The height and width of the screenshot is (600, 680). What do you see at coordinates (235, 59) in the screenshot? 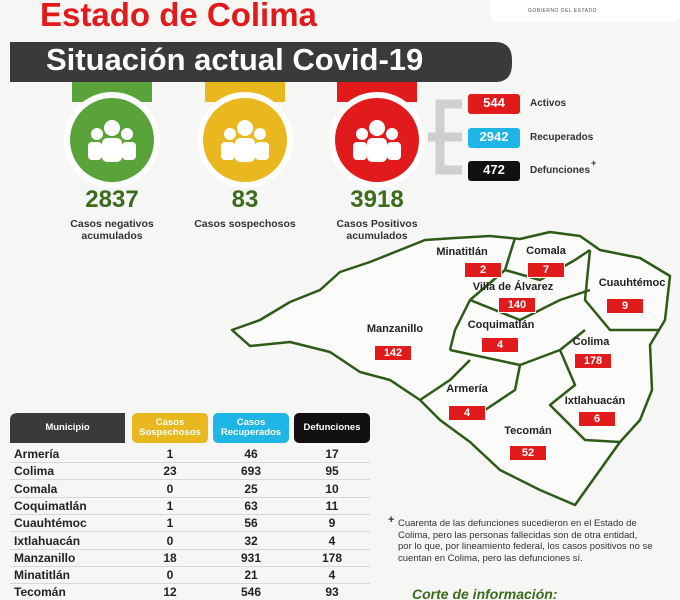
I see `subtitle: Situación actual Covid-19` at bounding box center [235, 59].